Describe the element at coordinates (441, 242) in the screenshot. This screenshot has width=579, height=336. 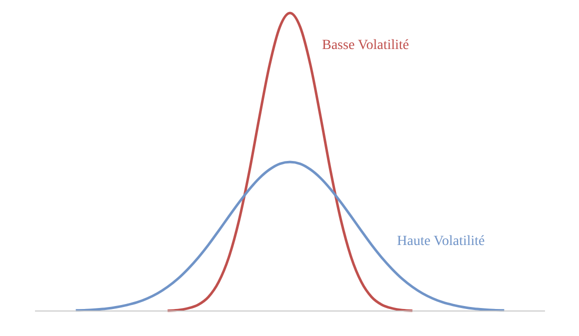
I see `series-label: Haute Volatilité` at that location.